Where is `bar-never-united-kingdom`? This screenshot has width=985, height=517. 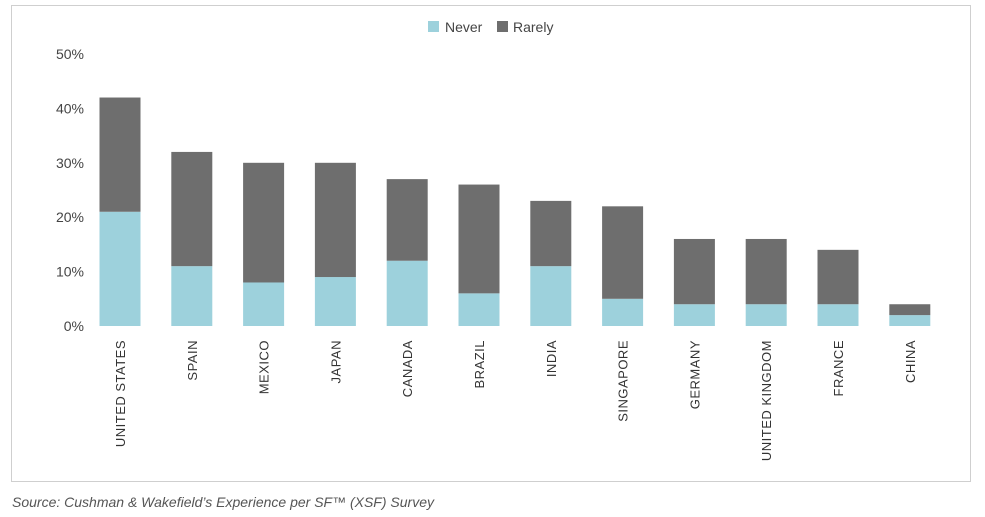
bar-never-united-kingdom is located at coordinates (766, 315).